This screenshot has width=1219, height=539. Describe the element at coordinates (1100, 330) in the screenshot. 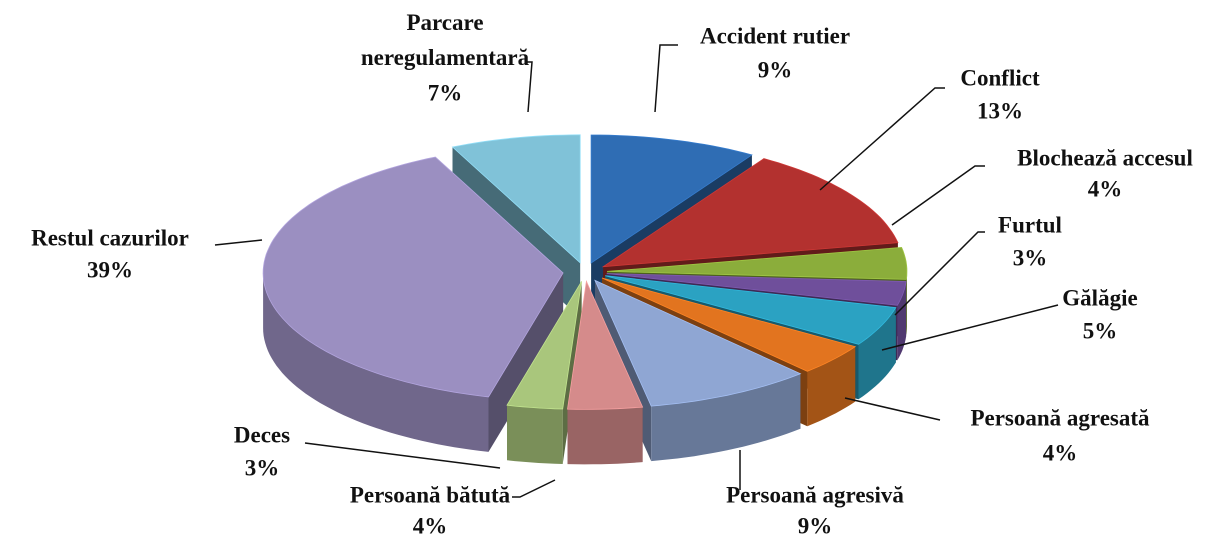

I see `slice-value-label: 5%` at that location.